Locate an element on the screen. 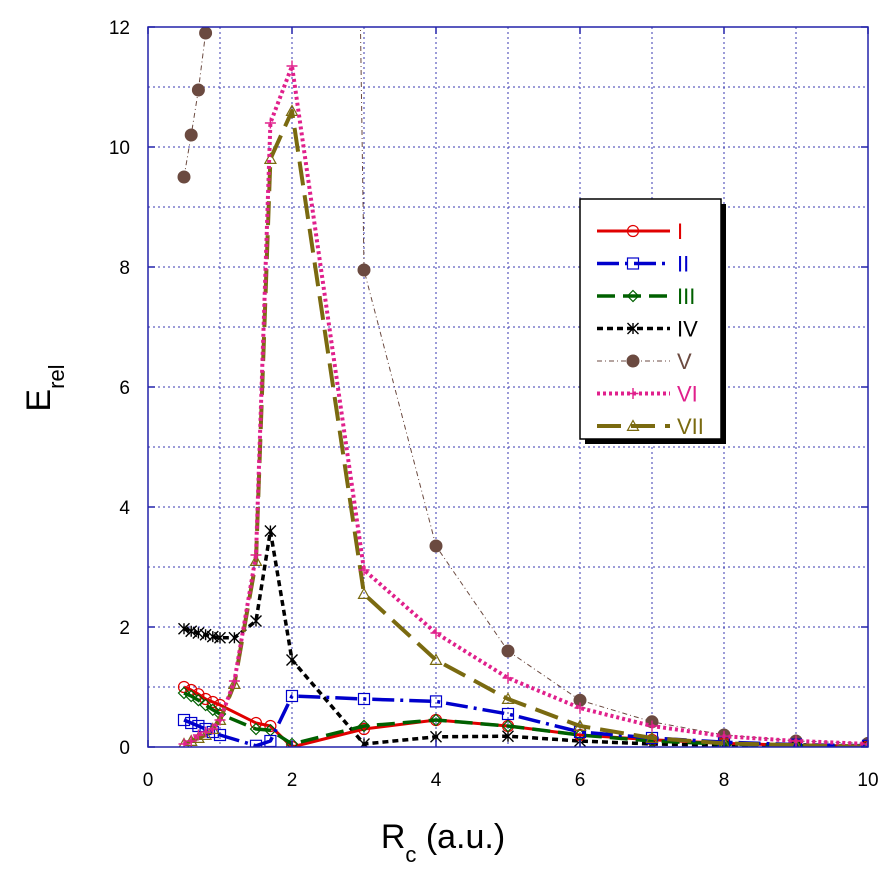 The image size is (893, 890). legend-item-vi: VI is located at coordinates (647, 394).